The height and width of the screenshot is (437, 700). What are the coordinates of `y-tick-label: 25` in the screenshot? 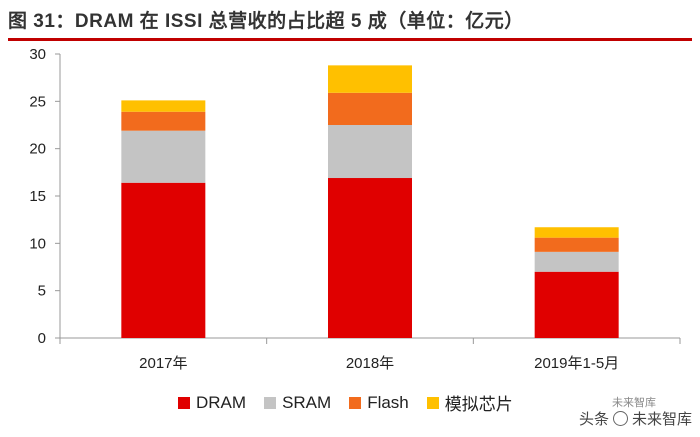 It's located at (37, 101).